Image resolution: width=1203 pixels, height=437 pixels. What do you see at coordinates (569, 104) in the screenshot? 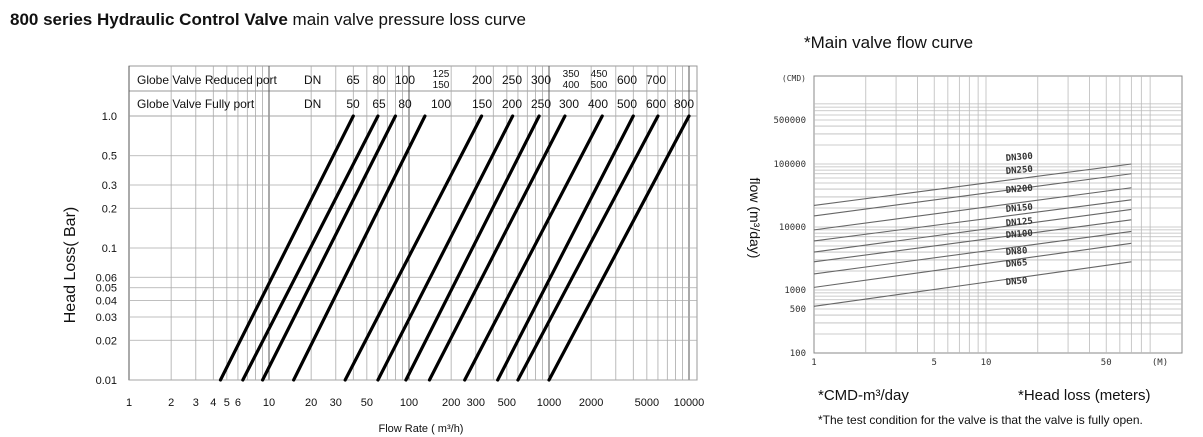
I see `full-port-dn-300: 300` at bounding box center [569, 104].